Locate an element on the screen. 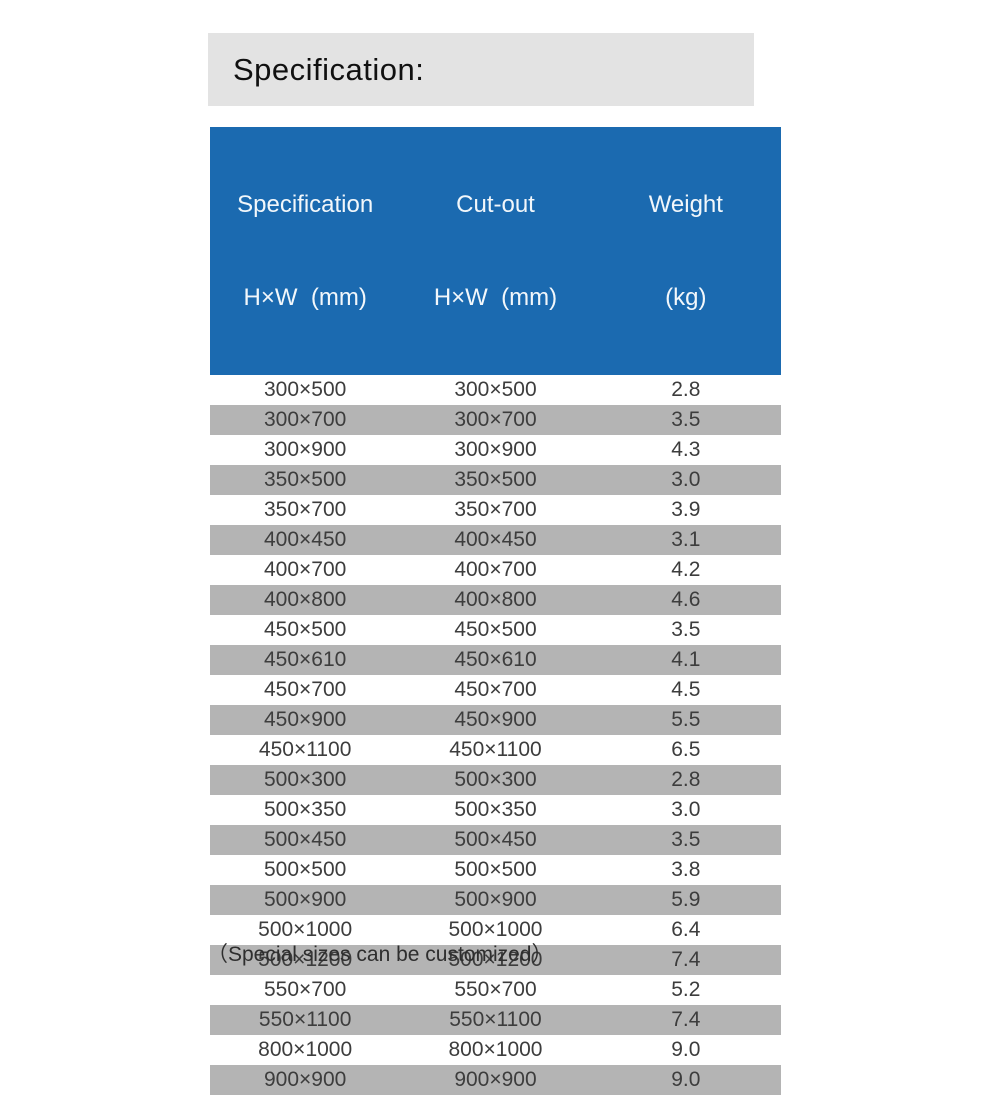 This screenshot has width=1000, height=1095. cutout-cell: 800×1000 is located at coordinates (495, 1050).